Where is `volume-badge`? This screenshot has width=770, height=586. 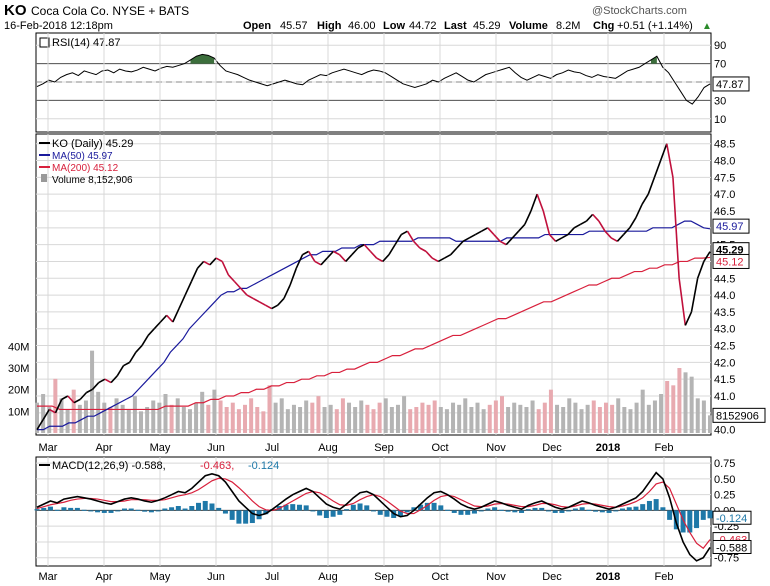 volume-badge is located at coordinates (739, 415).